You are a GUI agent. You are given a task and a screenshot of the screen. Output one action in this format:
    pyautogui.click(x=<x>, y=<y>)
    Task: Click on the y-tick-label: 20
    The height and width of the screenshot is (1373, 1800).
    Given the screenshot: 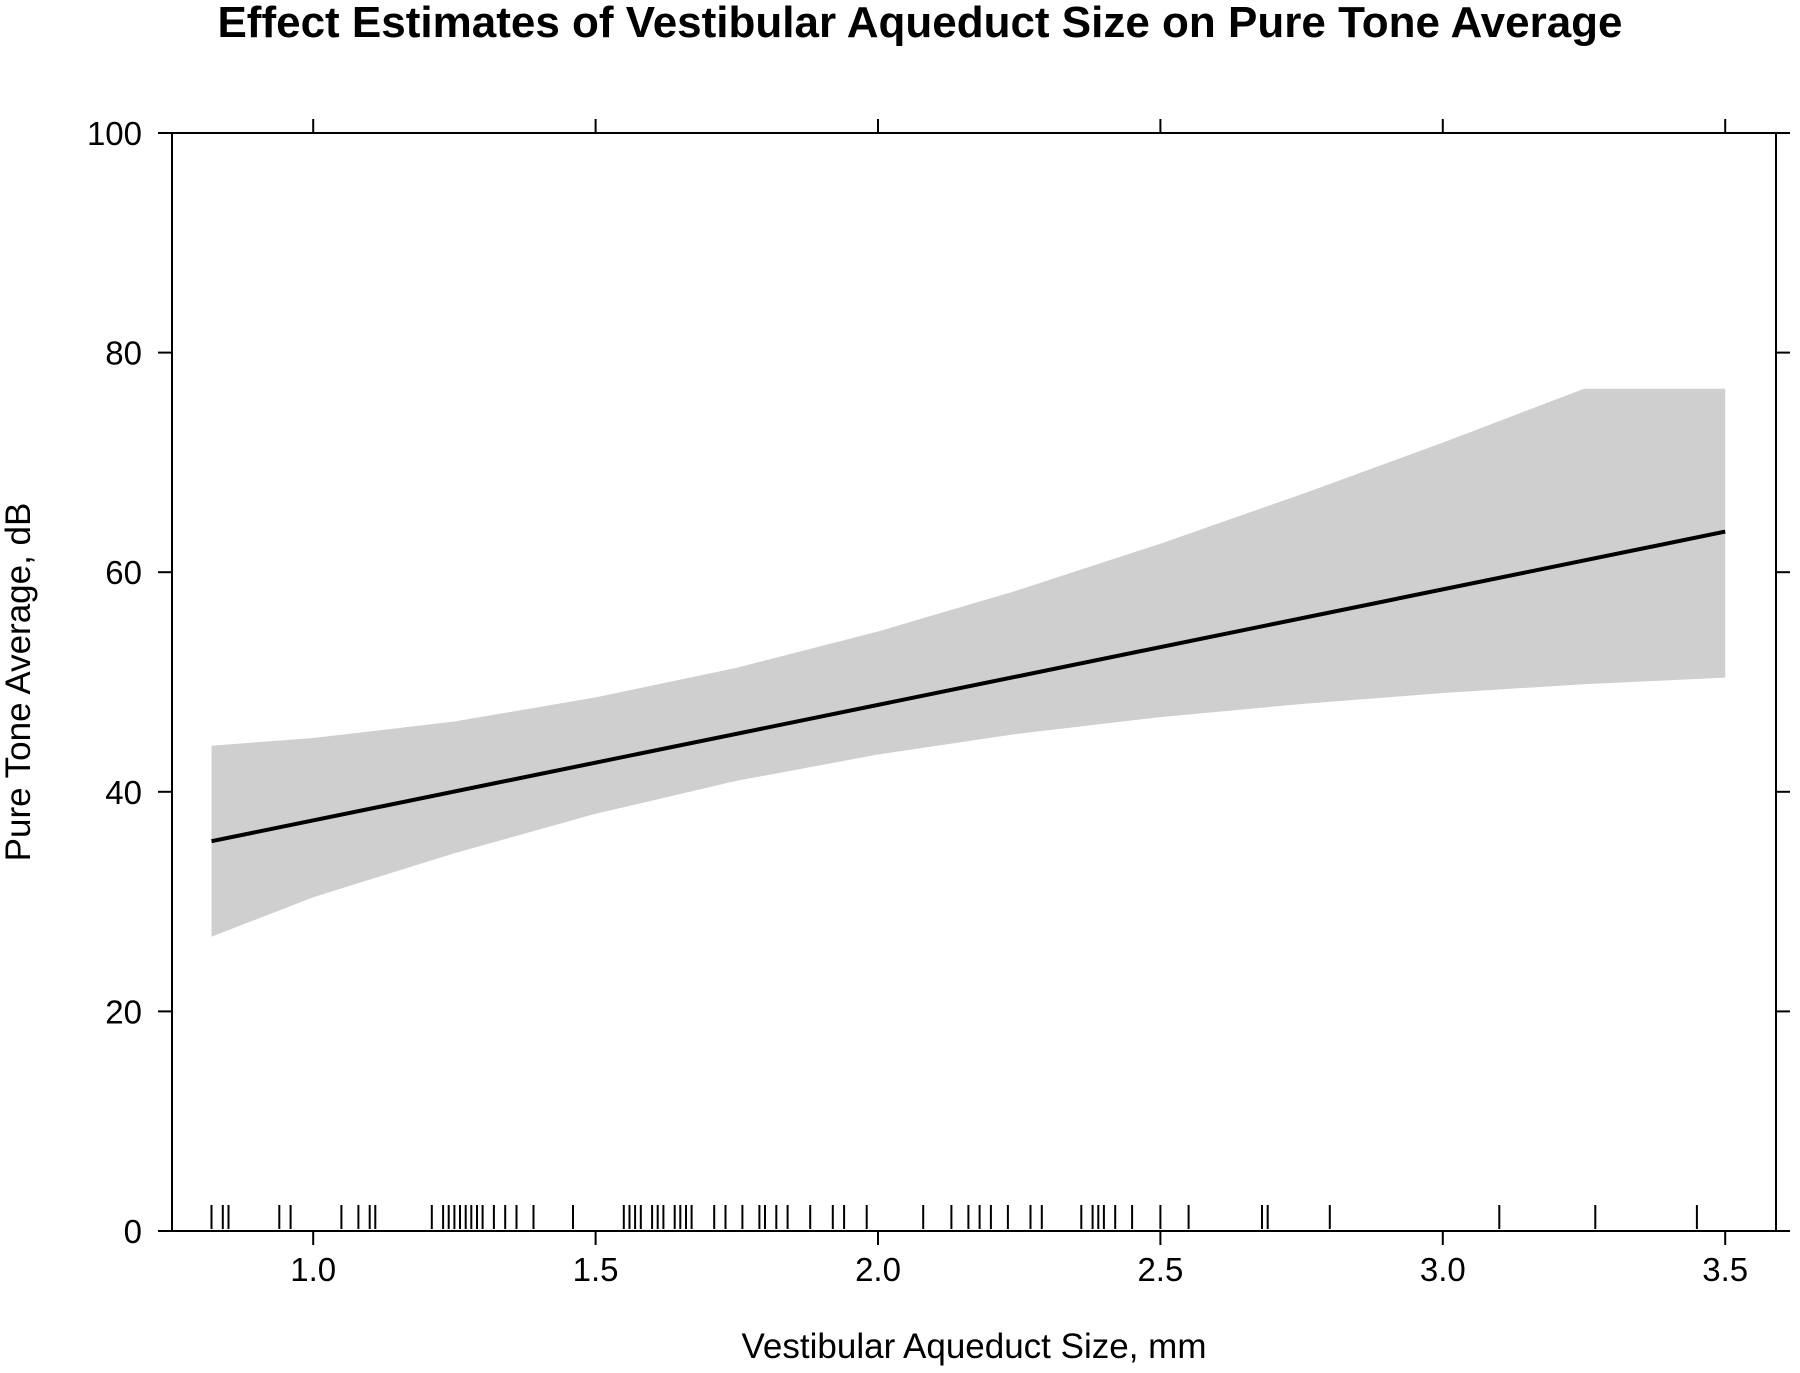 What is the action you would take?
    pyautogui.click(x=123, y=1011)
    